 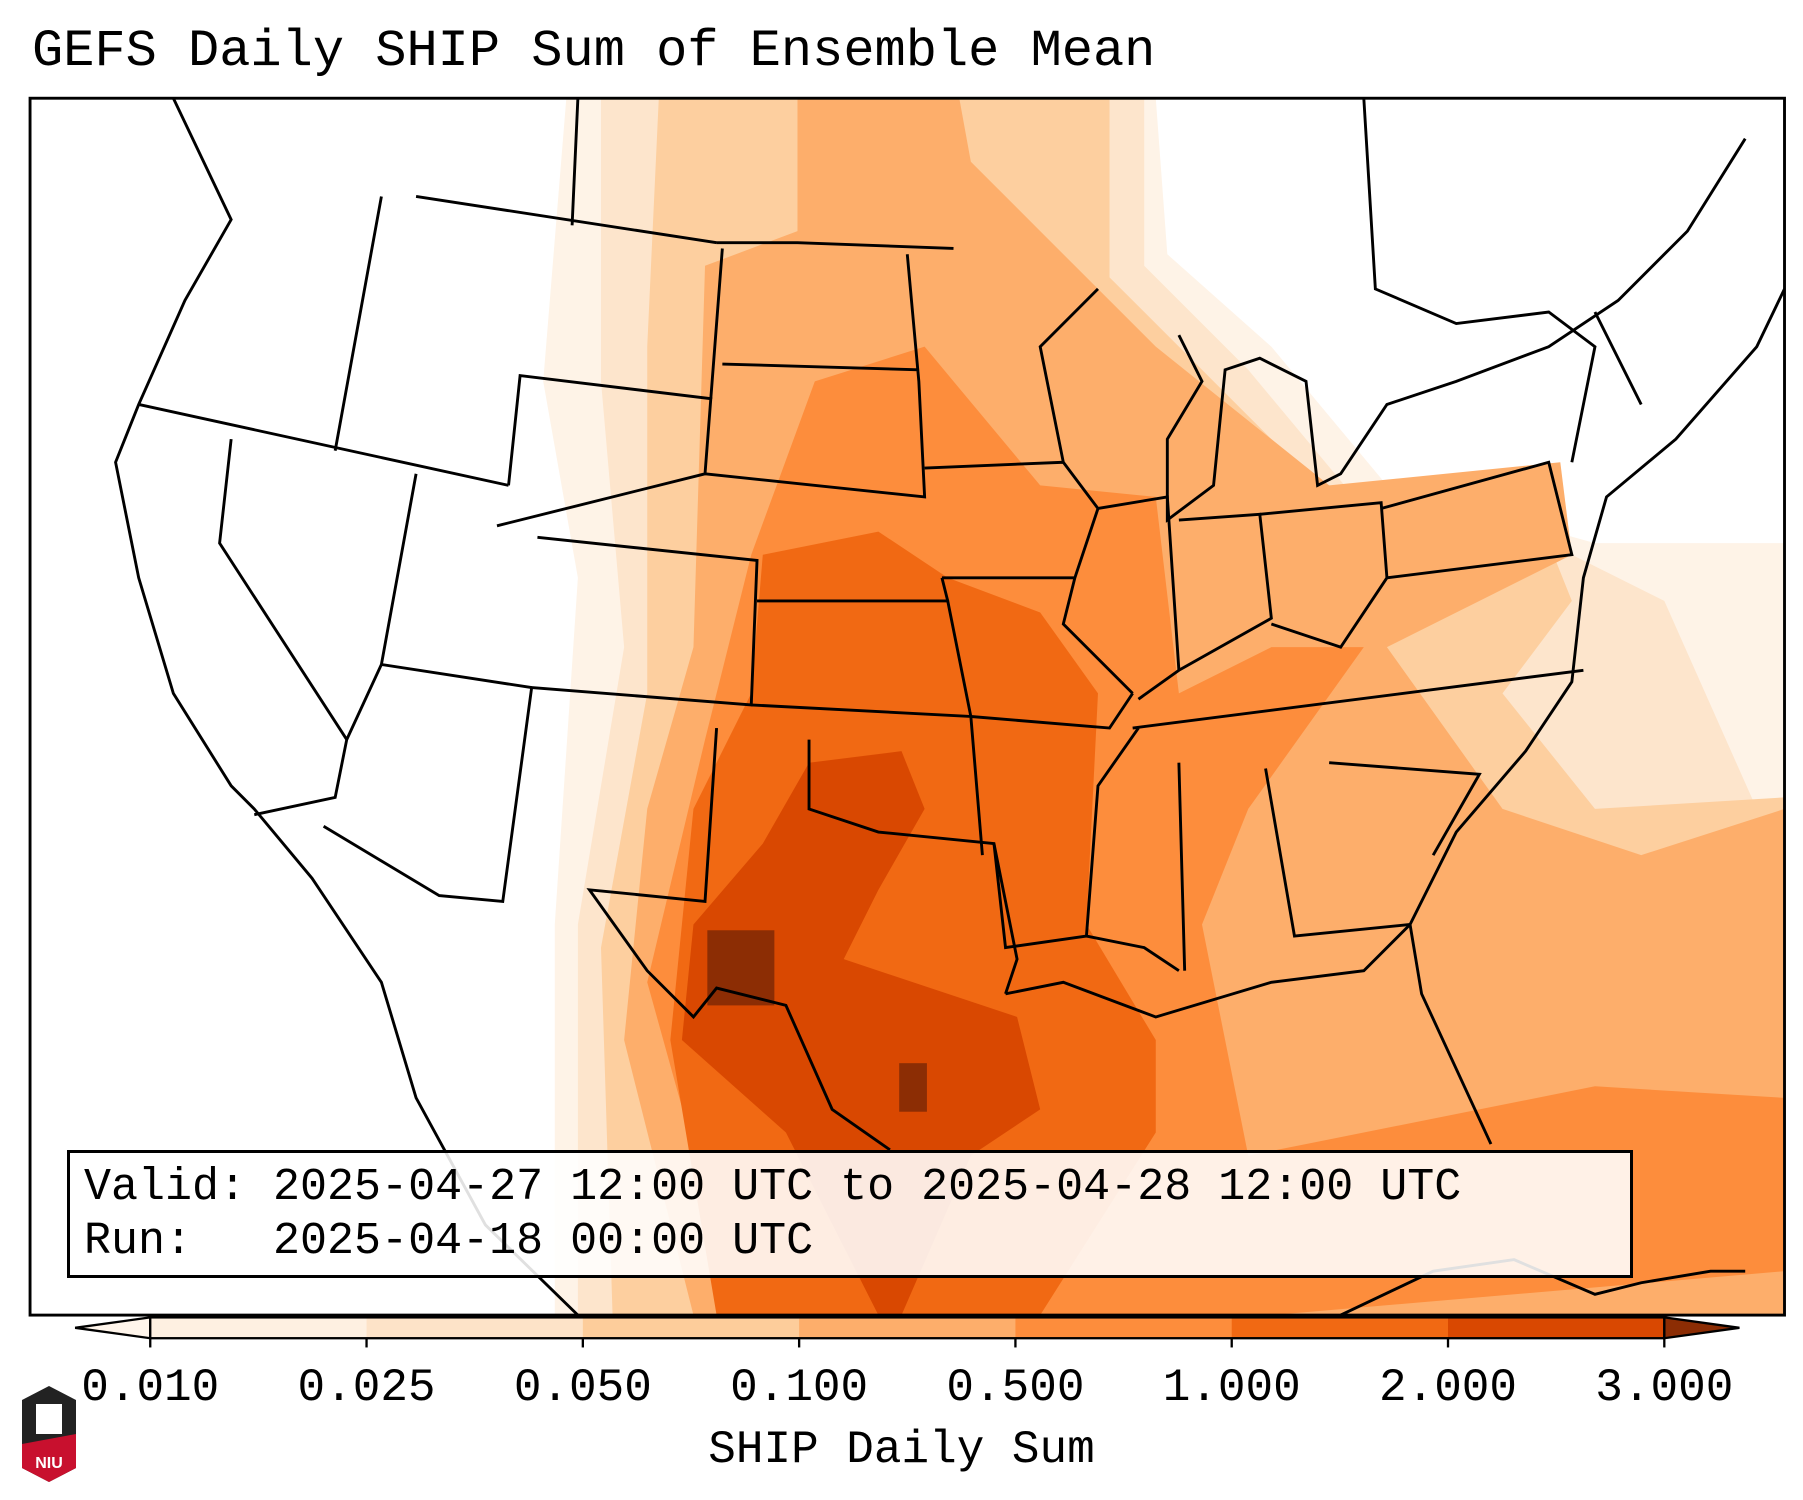 I want to click on colorbar, so click(x=907, y=1332).